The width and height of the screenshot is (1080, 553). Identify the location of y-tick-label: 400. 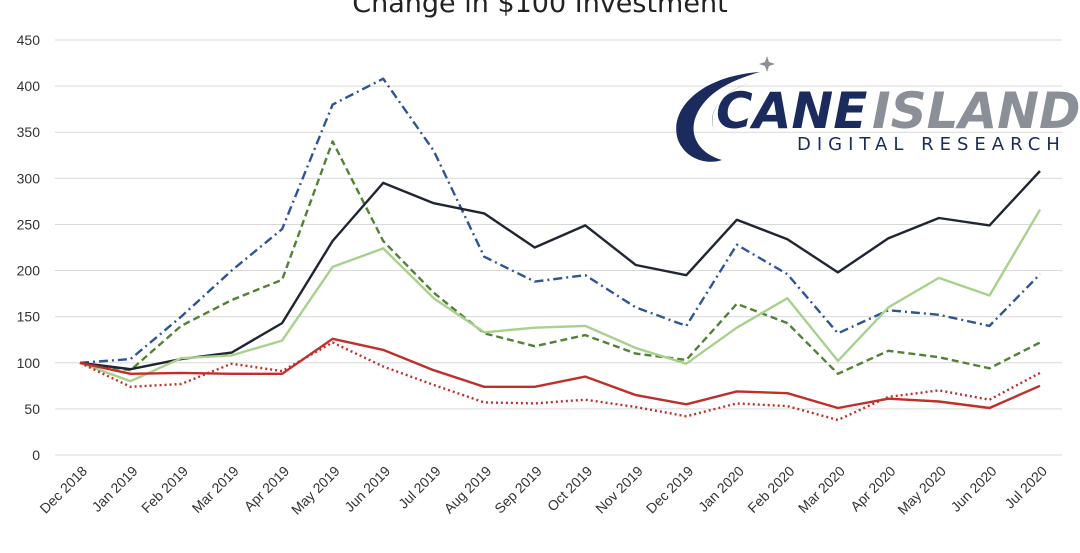
(29, 86).